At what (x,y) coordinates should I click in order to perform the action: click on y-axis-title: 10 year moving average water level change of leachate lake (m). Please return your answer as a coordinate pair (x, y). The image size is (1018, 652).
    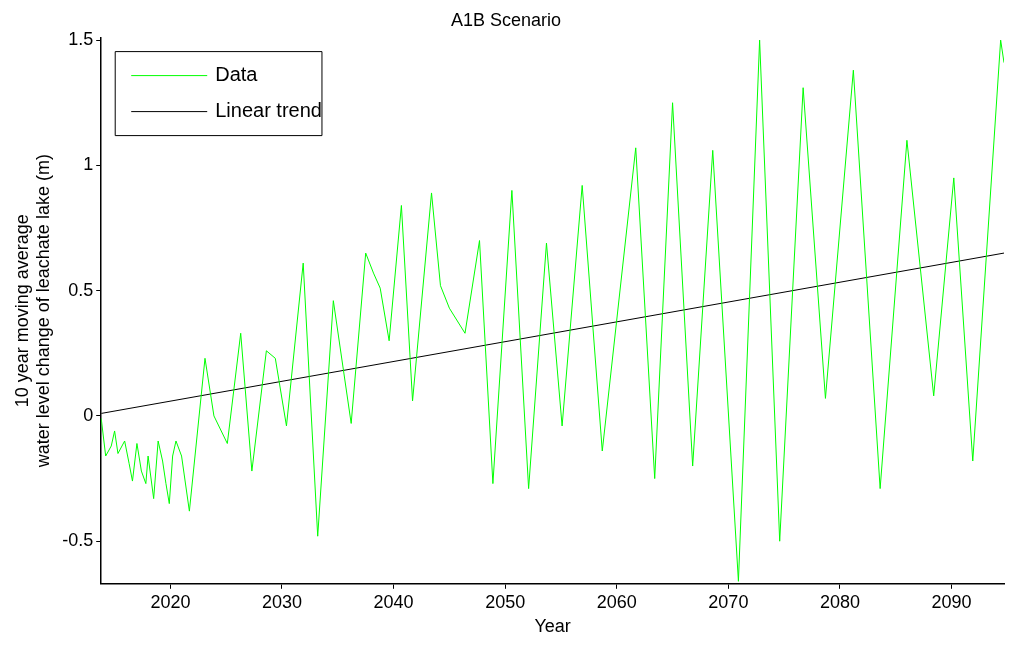
    Looking at the image, I should click on (32, 311).